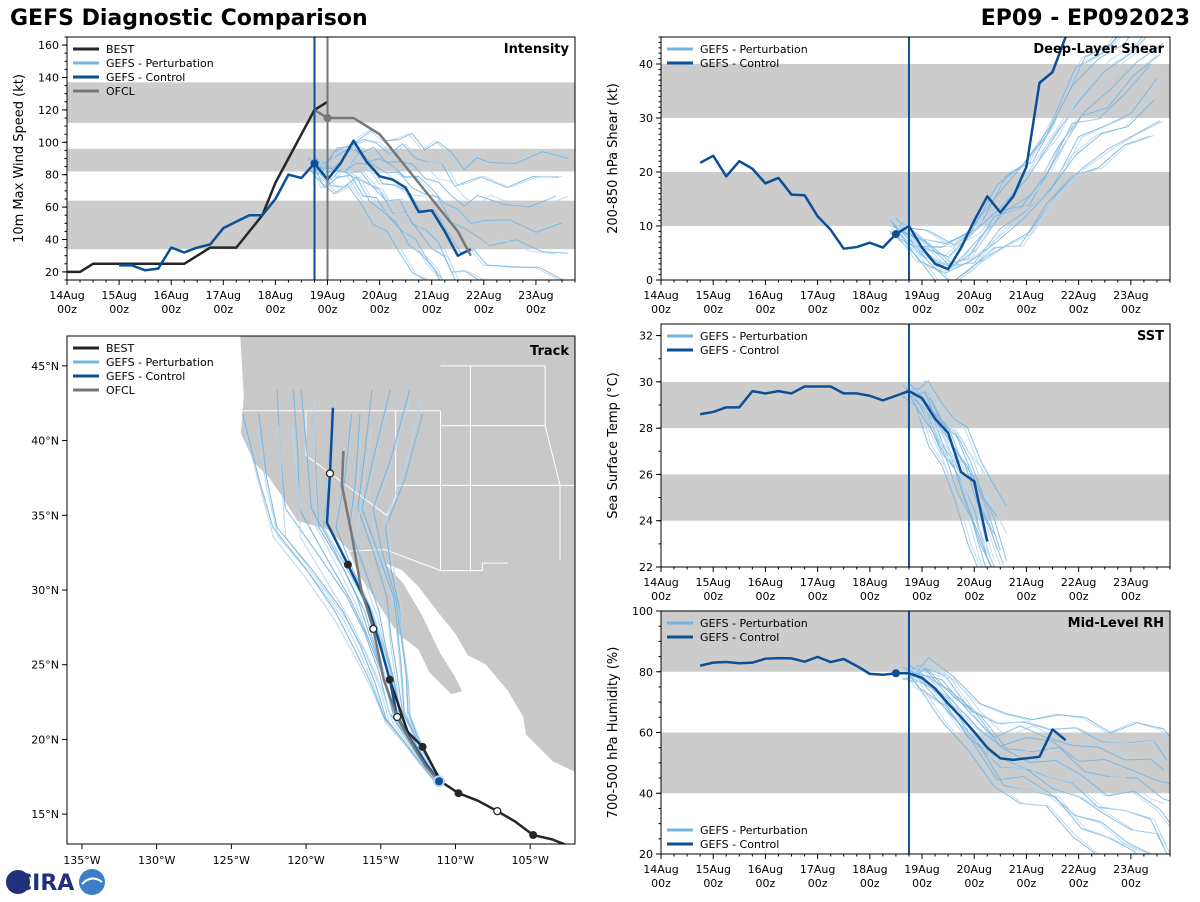  I want to click on intensity-xtick-label-hour-6: 00z, so click(380, 309).